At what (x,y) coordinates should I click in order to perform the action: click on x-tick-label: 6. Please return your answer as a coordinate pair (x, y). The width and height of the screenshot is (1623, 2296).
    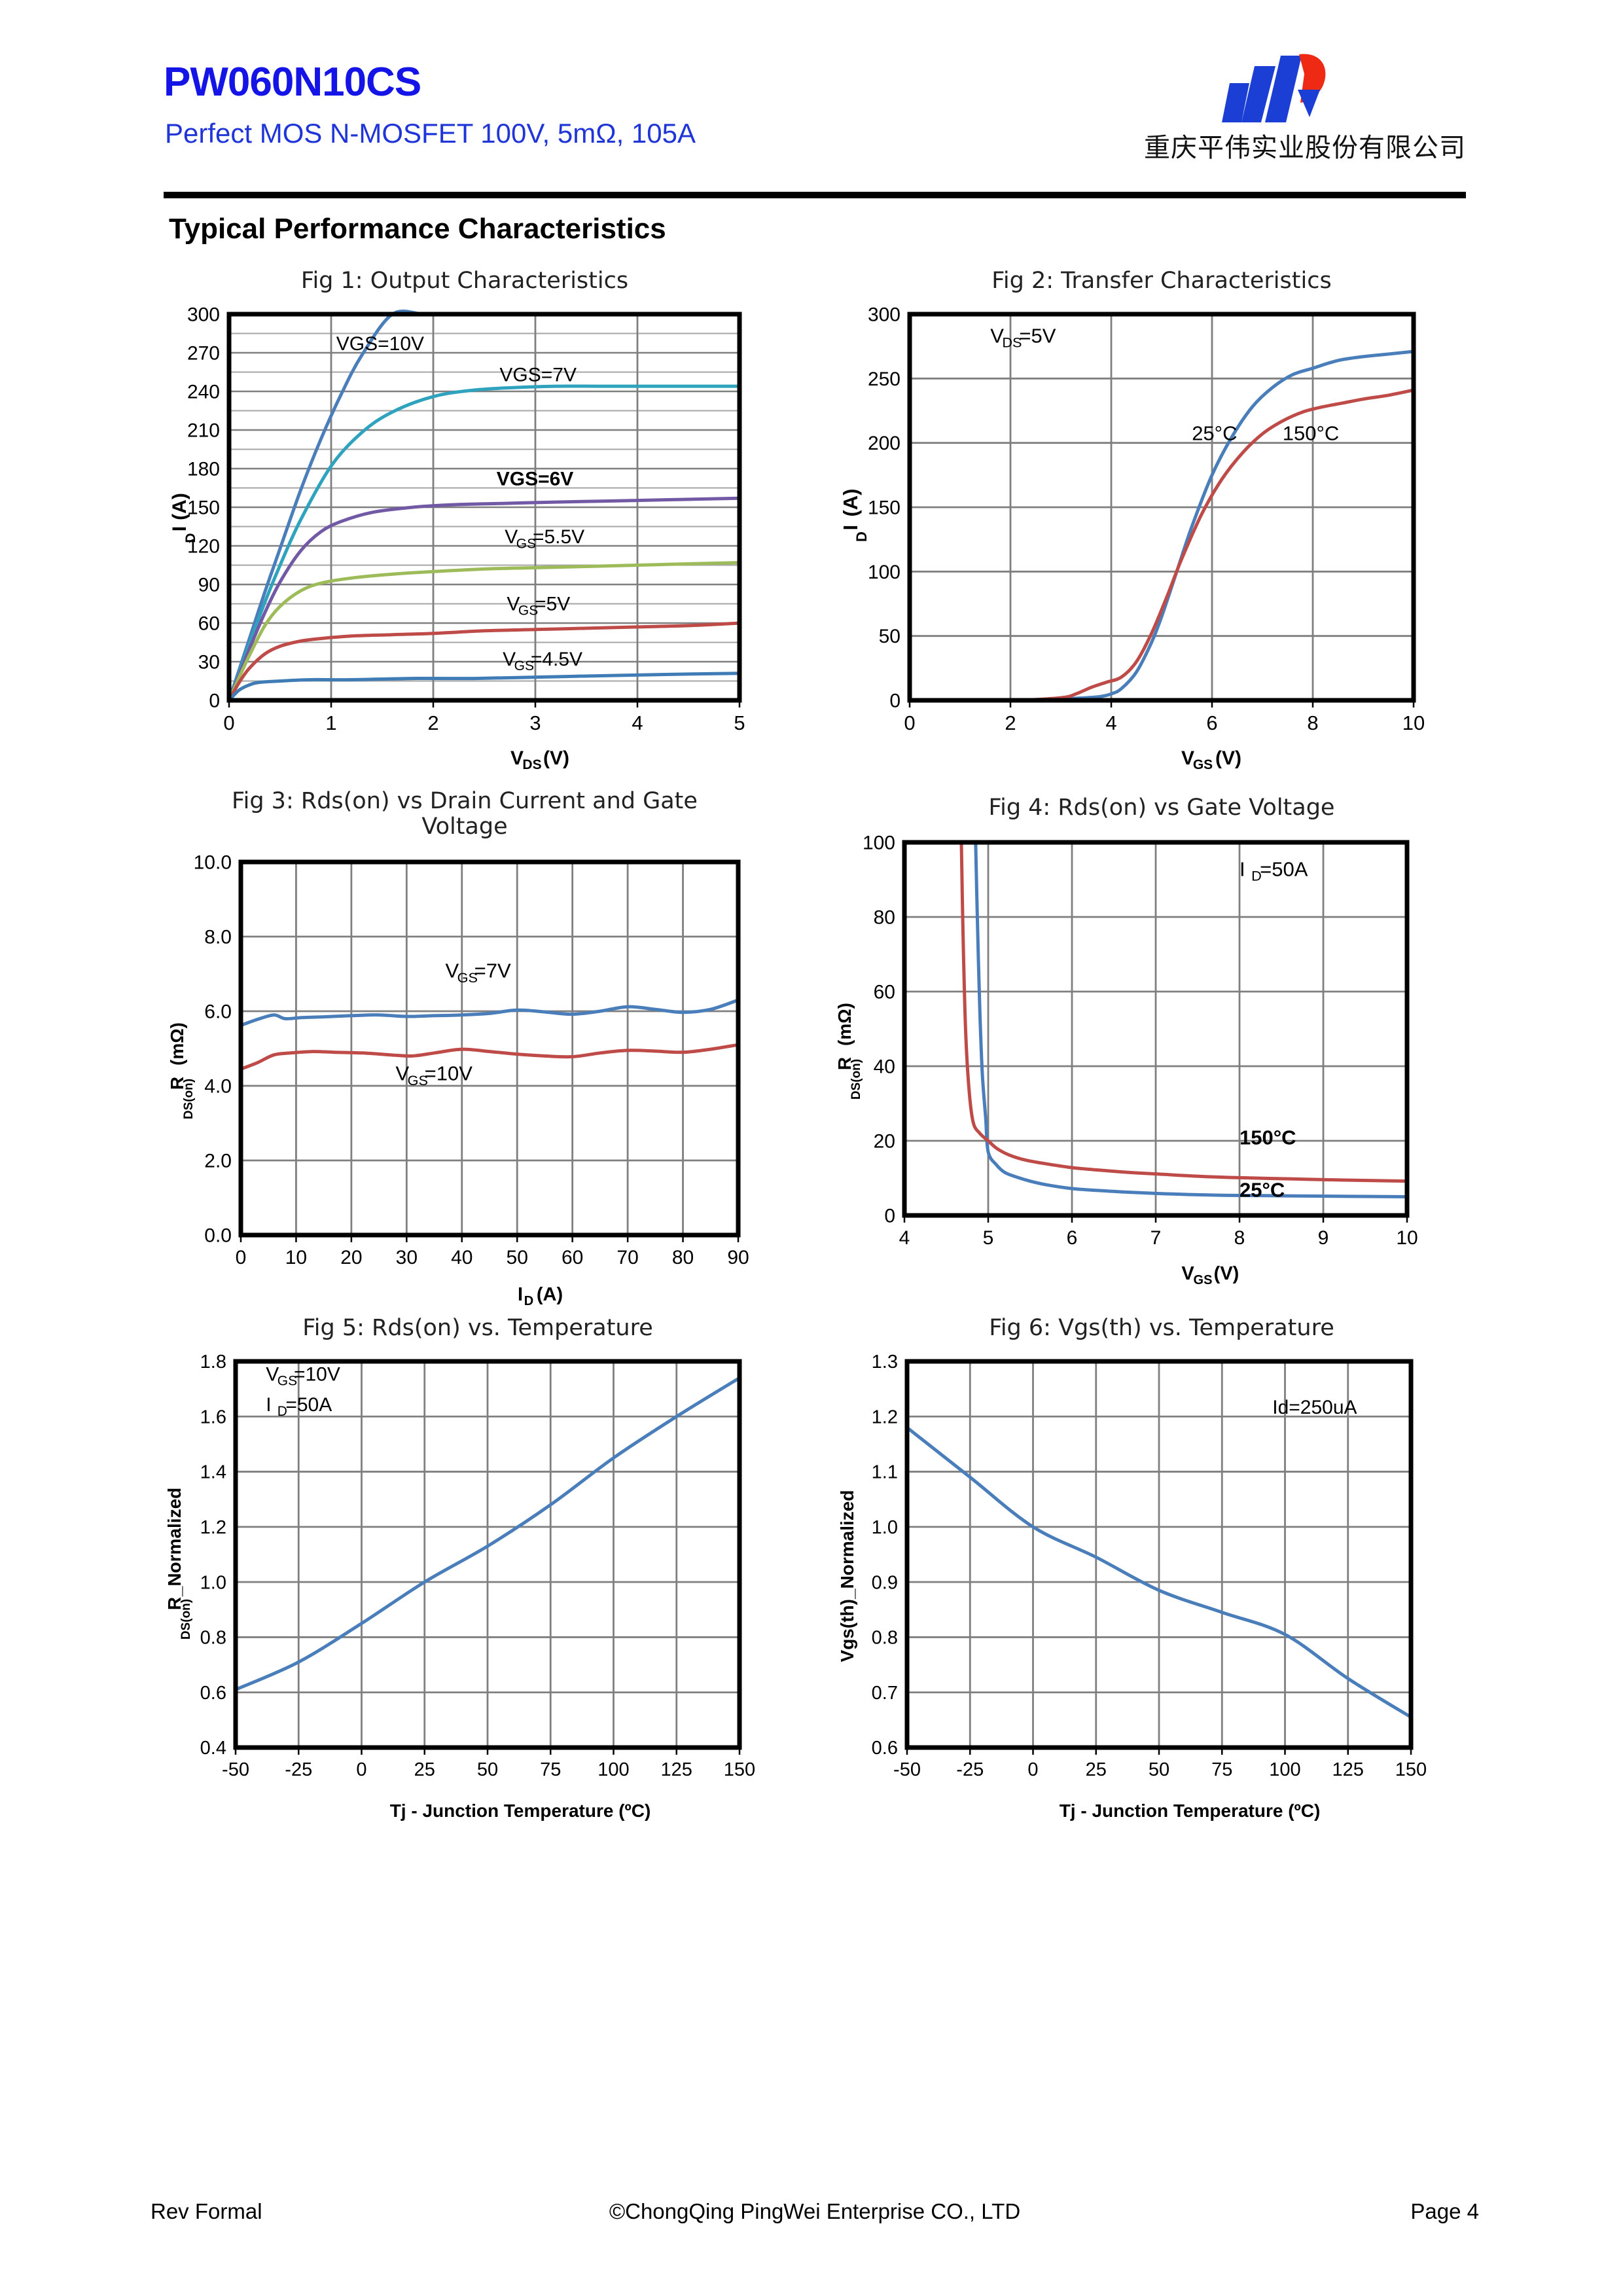
    Looking at the image, I should click on (1211, 722).